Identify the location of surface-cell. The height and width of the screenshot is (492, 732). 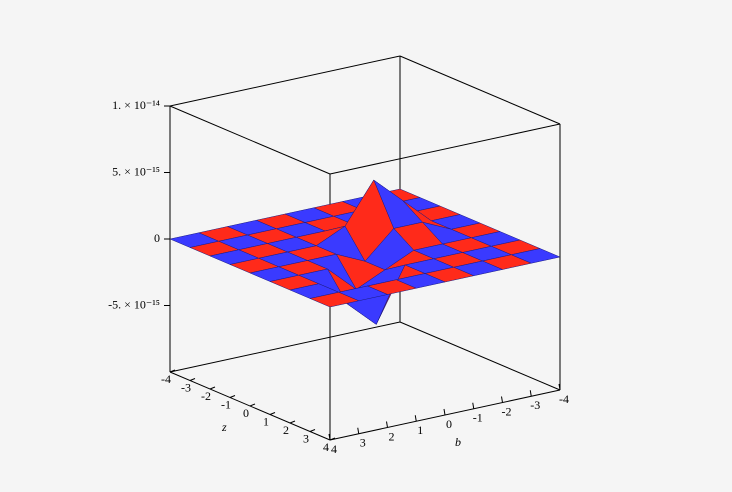
(334, 299).